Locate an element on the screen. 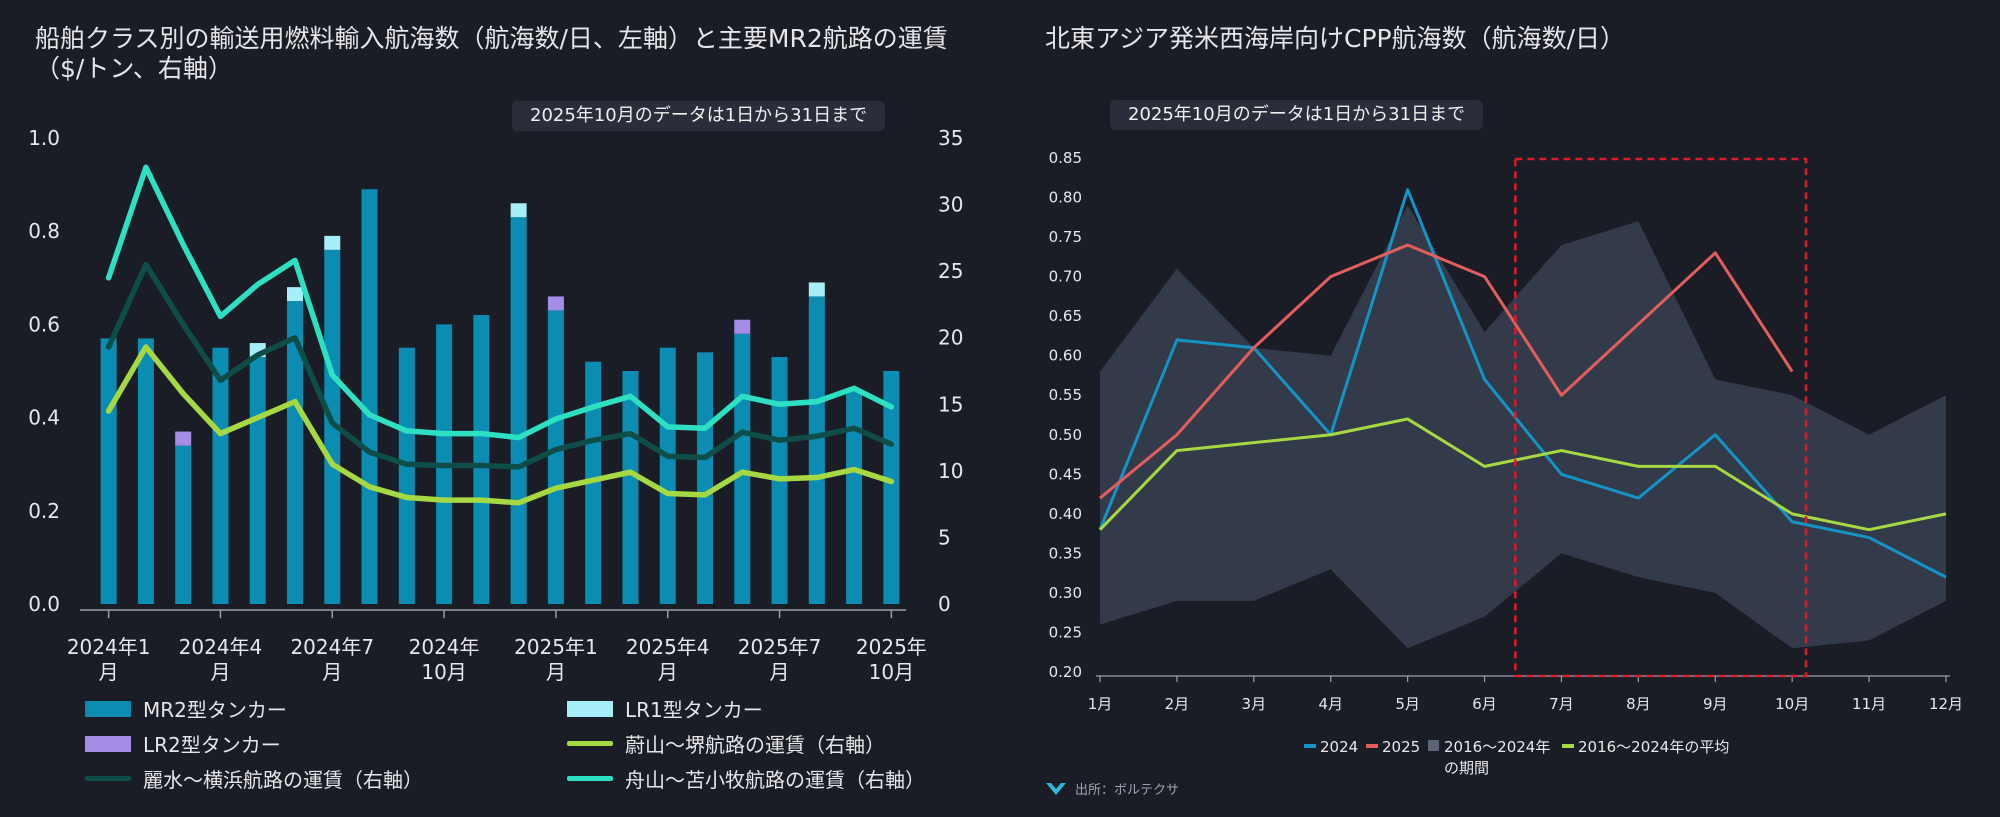 The height and width of the screenshot is (817, 2000). line-zhoushan-tomakomai is located at coordinates (500, 302).